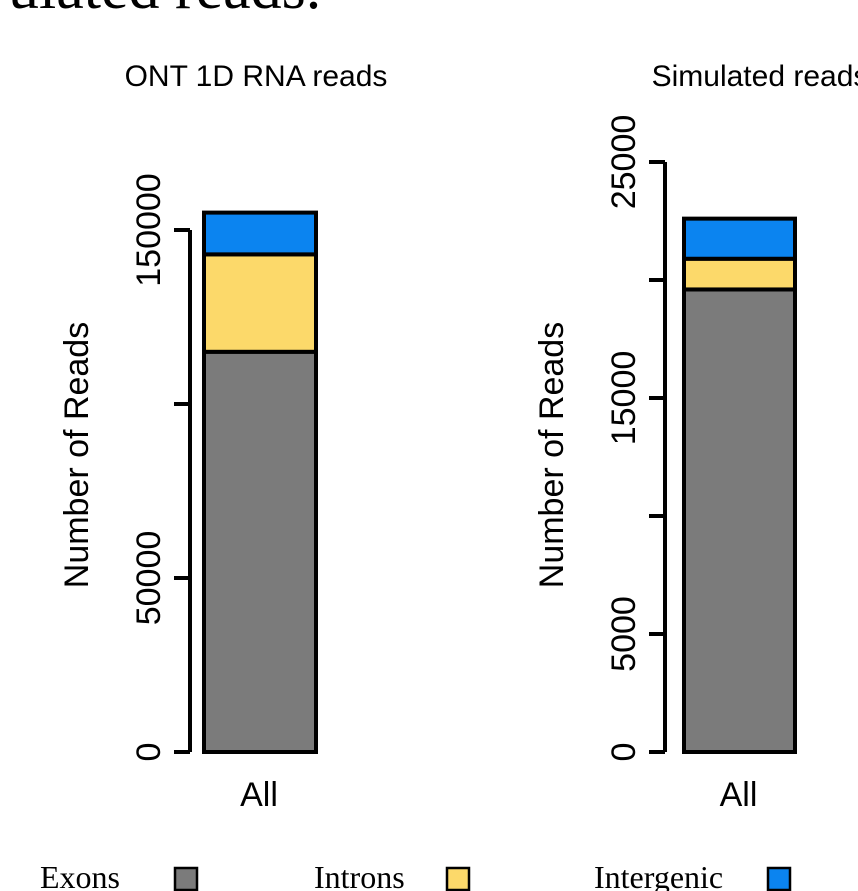 The width and height of the screenshot is (858, 891). Describe the element at coordinates (755, 76) in the screenshot. I see `chart-title: Simulated reads` at that location.